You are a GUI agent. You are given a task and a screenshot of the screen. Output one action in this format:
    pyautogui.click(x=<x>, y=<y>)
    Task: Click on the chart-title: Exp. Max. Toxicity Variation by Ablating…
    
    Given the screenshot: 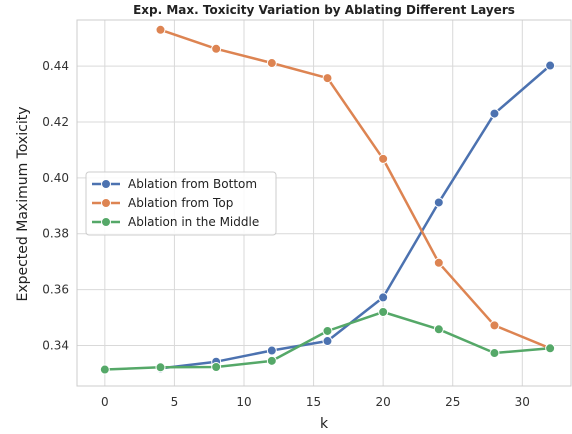 What is the action you would take?
    pyautogui.click(x=324, y=10)
    